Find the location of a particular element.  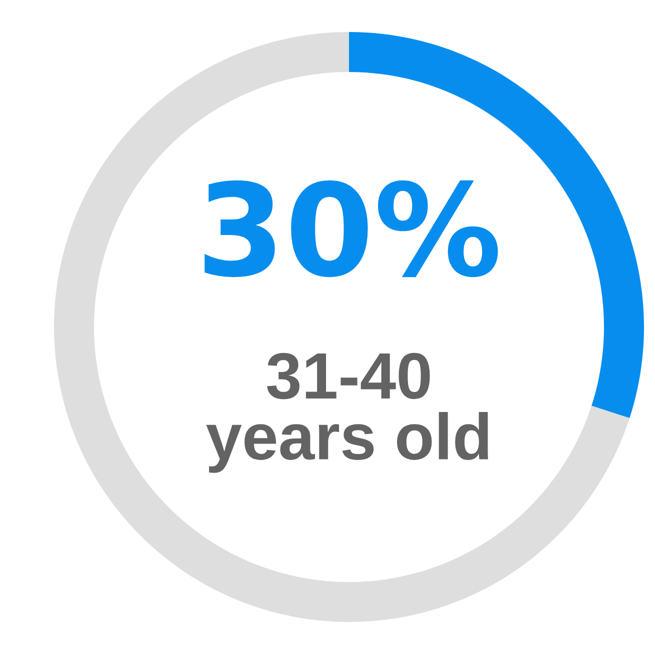

text: 31-40 years old is located at coordinates (347, 412).